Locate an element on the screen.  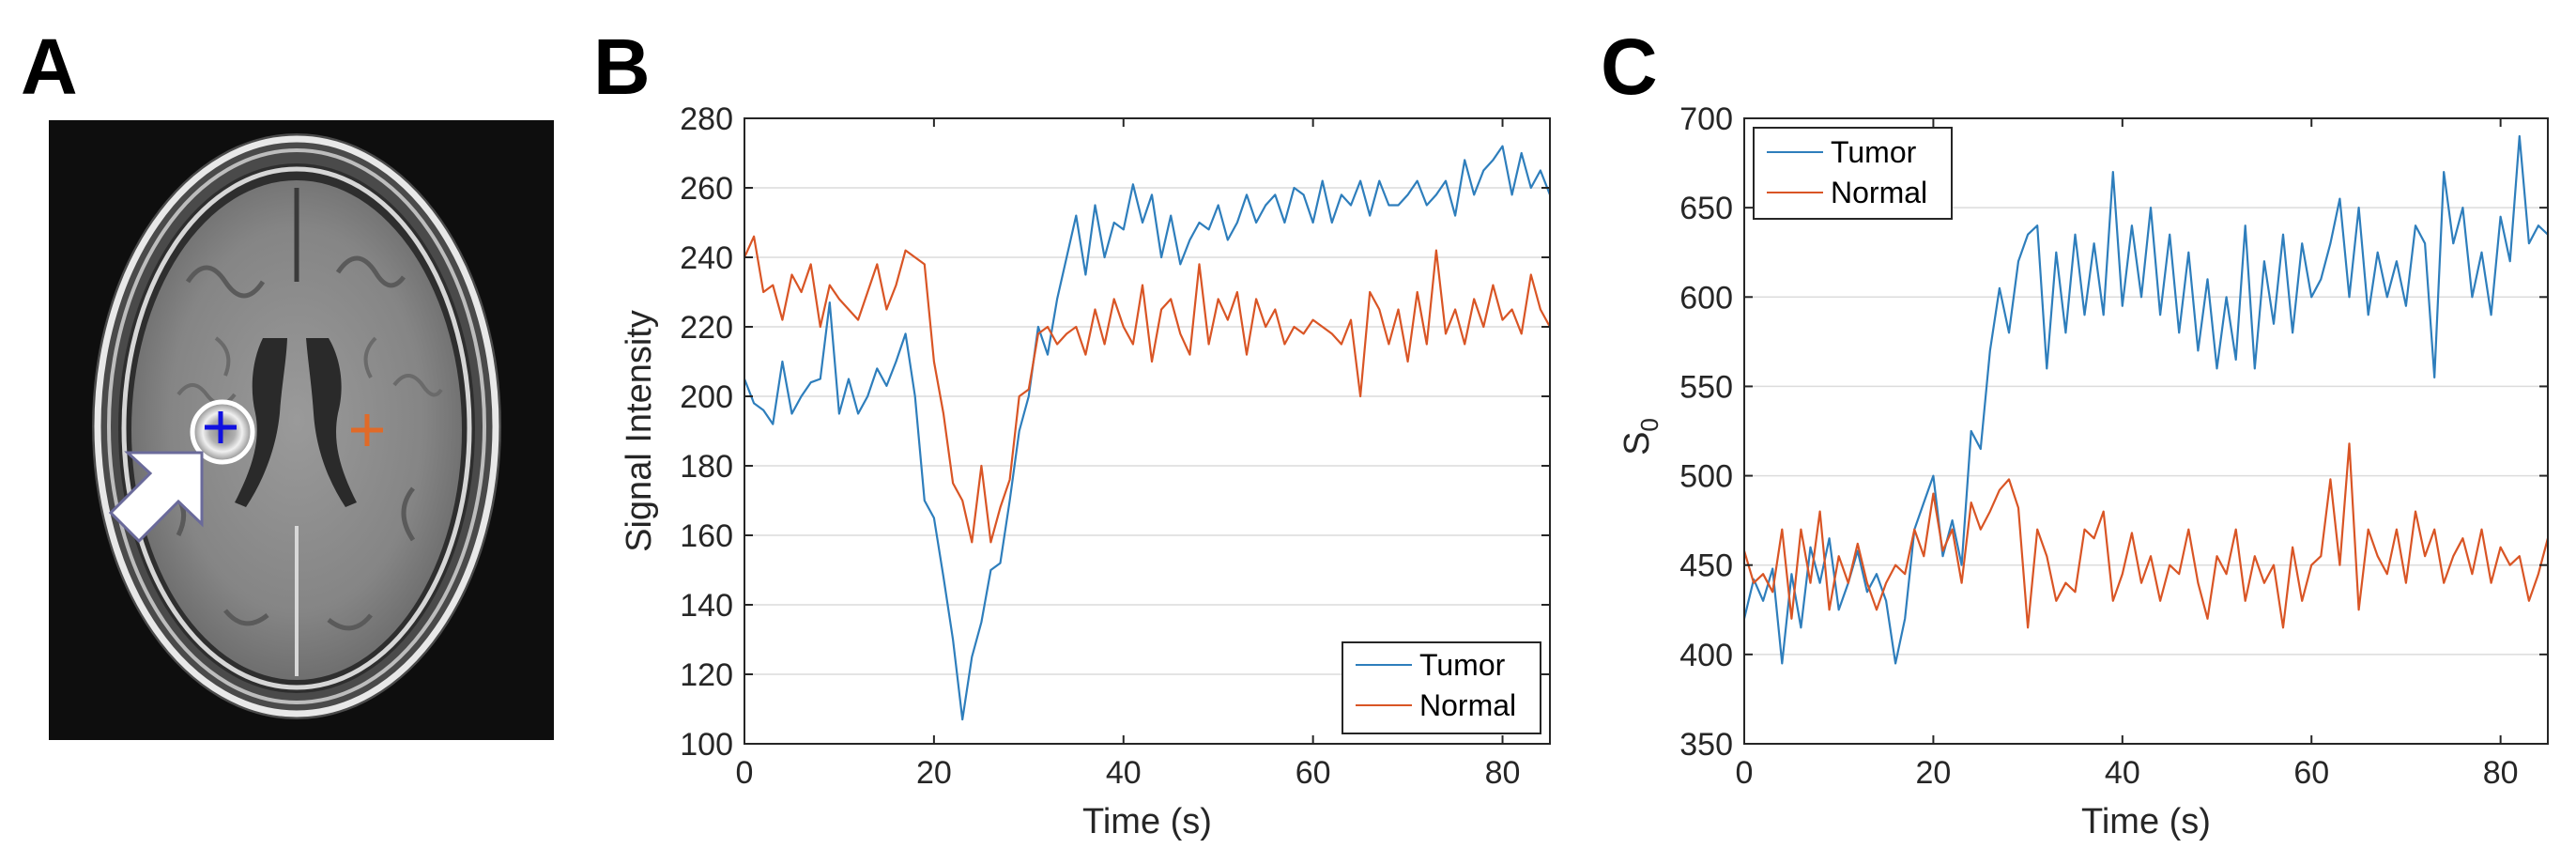
legend-c: Tumor Normal is located at coordinates (1853, 173).